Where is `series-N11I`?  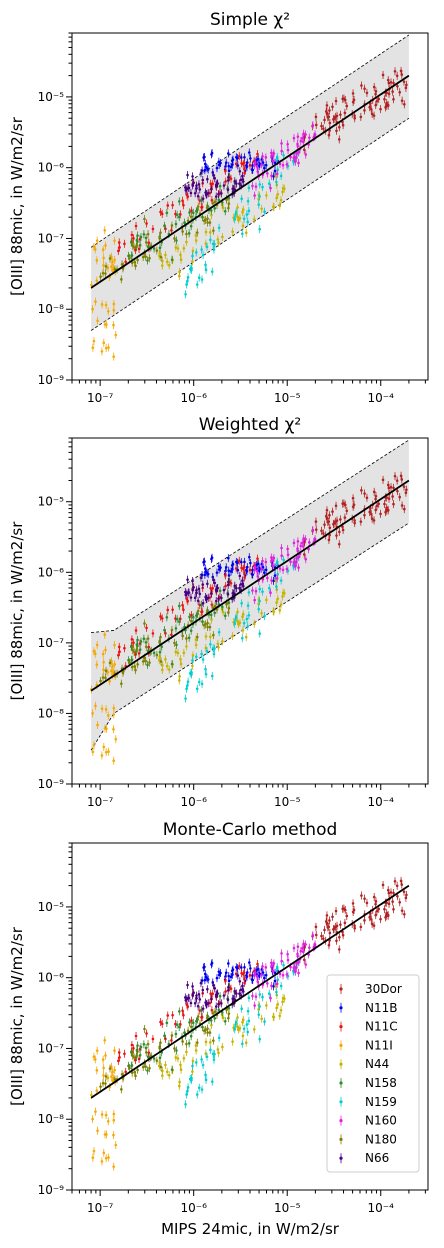
series-N11I is located at coordinates (104, 1103).